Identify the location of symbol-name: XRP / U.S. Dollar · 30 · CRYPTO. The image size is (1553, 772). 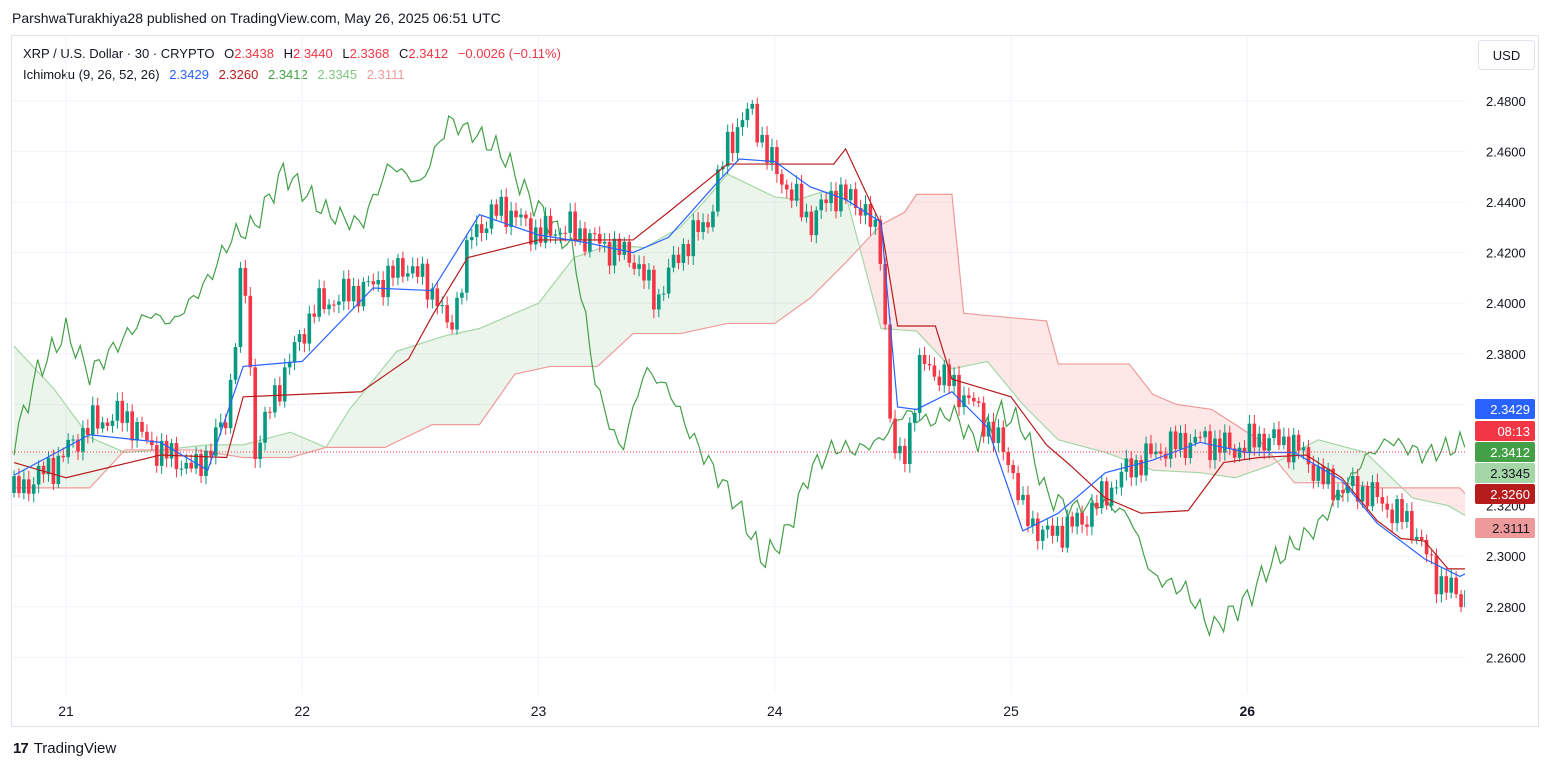
(119, 53).